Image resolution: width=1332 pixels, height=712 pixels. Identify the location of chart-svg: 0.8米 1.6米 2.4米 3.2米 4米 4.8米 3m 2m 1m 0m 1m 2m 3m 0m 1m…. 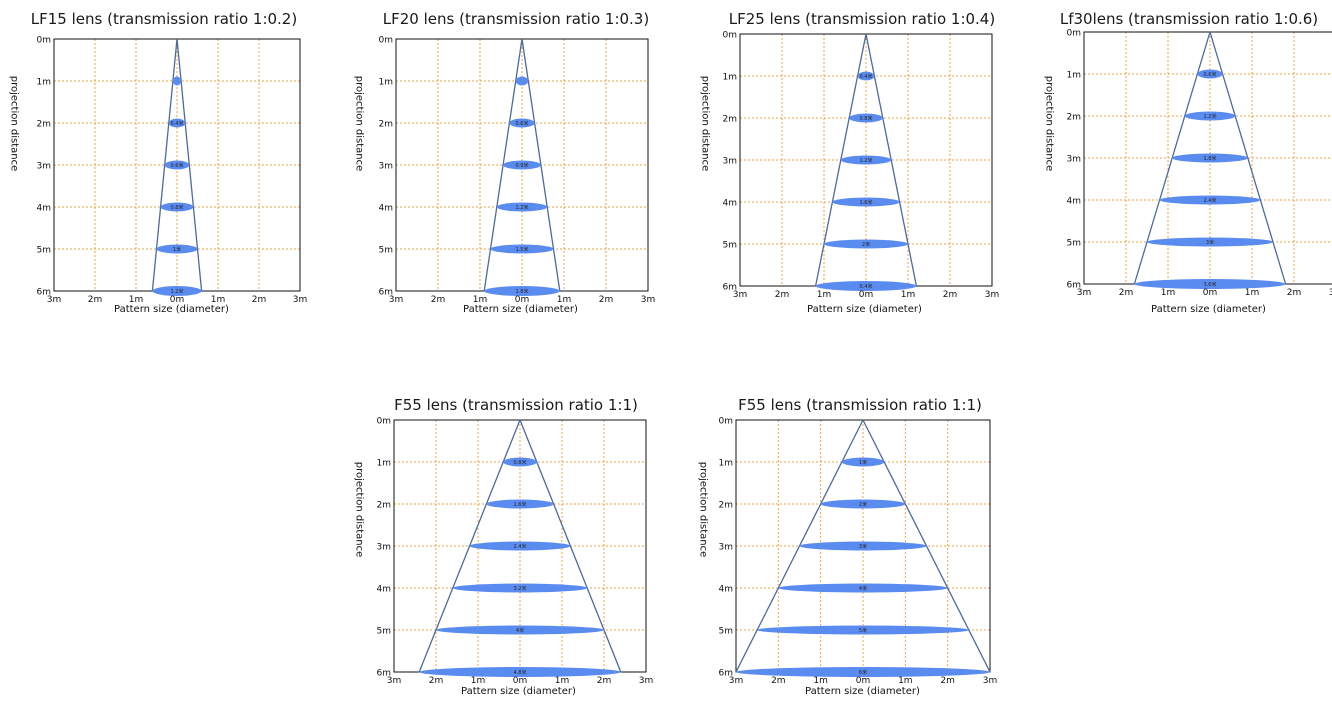
(515, 552).